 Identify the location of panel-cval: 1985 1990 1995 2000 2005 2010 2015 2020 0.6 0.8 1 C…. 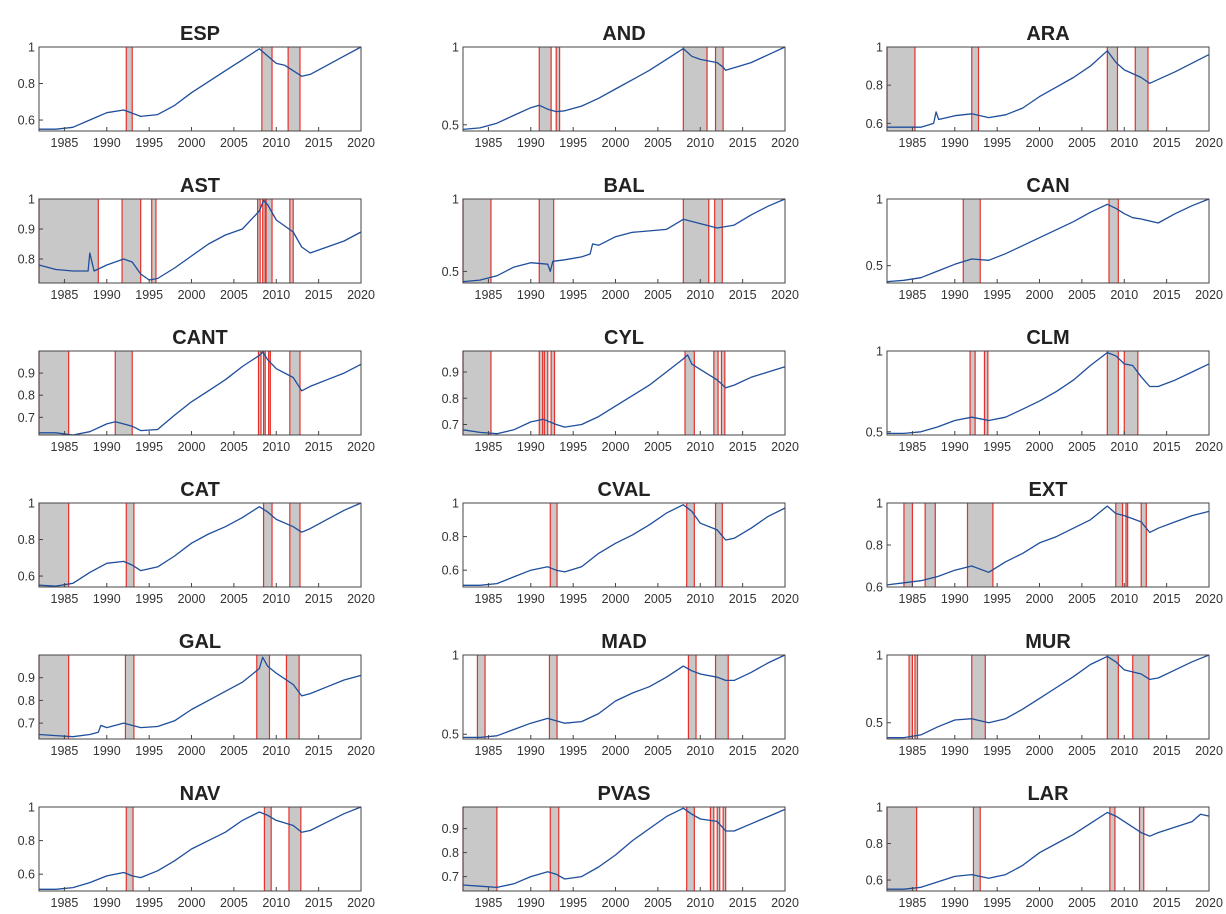
(620, 542).